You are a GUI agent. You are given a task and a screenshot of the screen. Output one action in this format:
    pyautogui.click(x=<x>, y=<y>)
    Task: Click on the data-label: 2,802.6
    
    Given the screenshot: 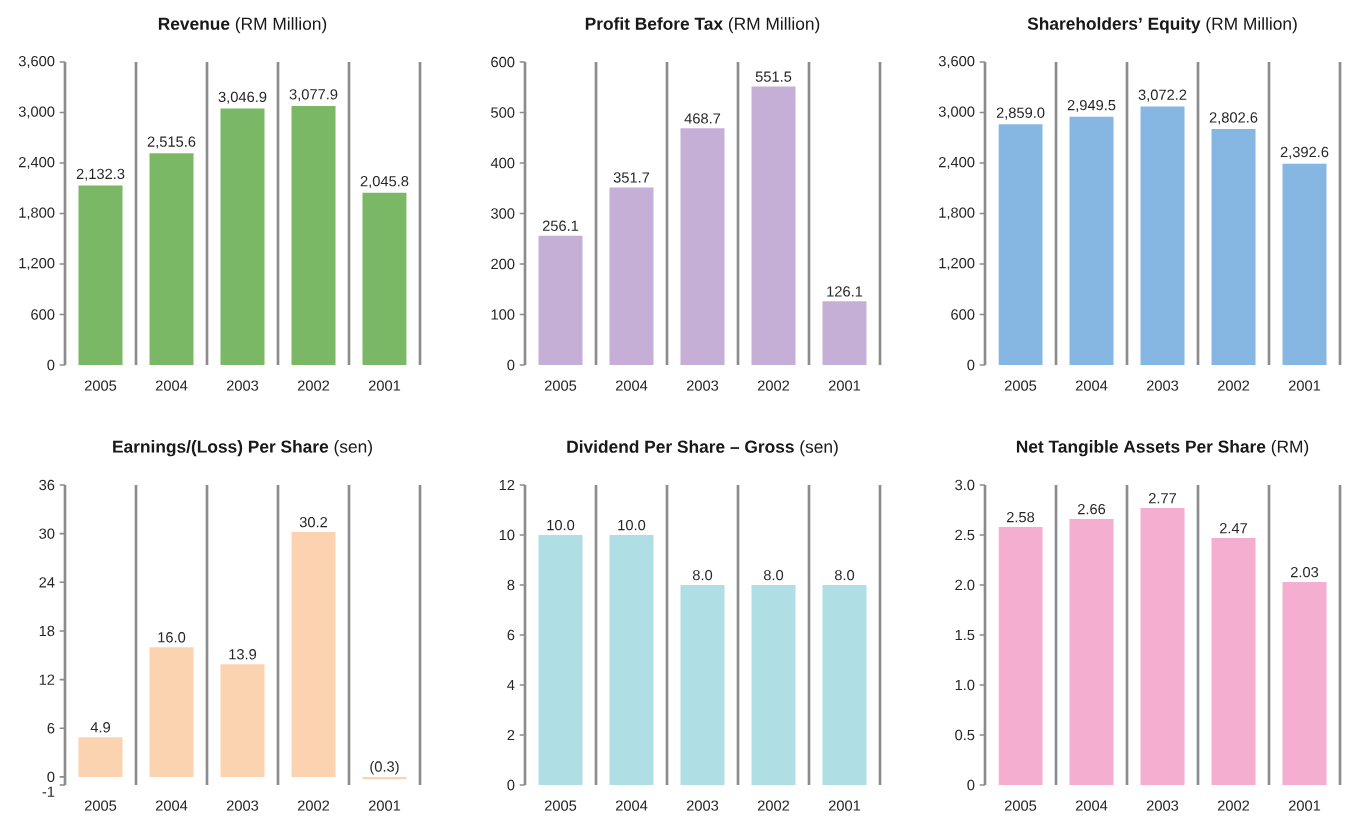 What is the action you would take?
    pyautogui.click(x=1233, y=118)
    